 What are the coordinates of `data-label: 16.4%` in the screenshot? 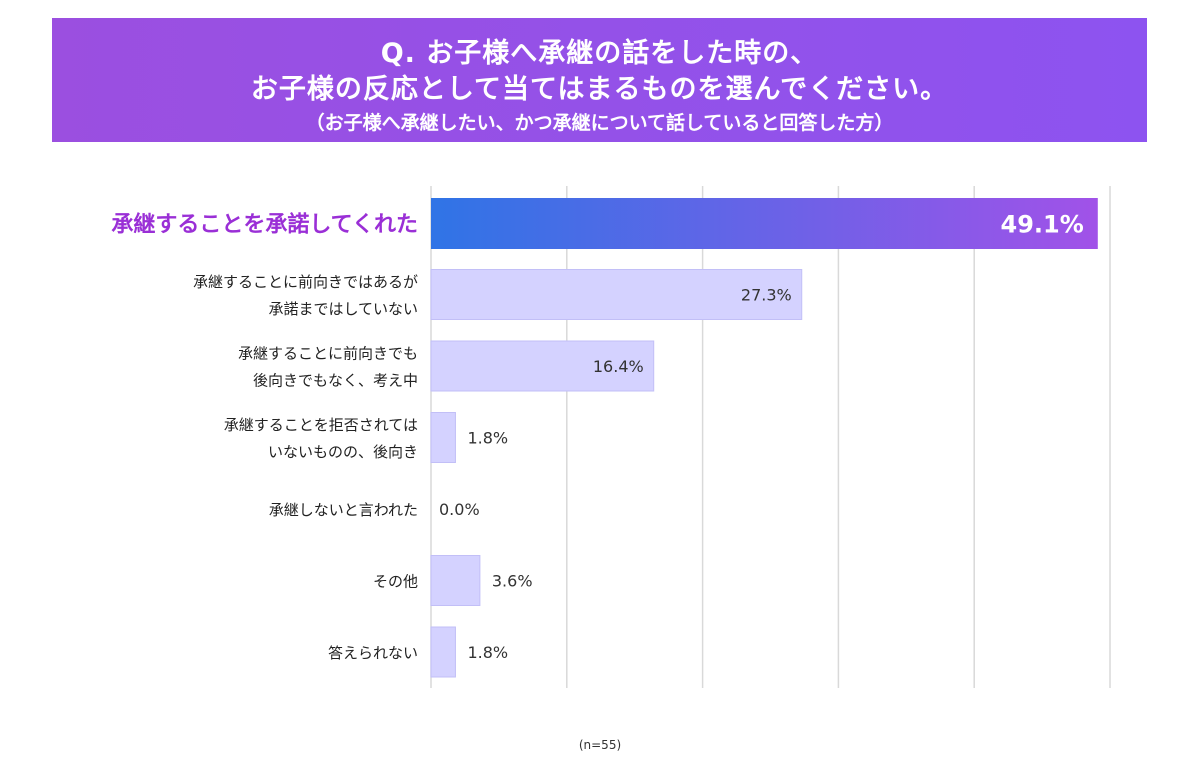 It's located at (618, 366).